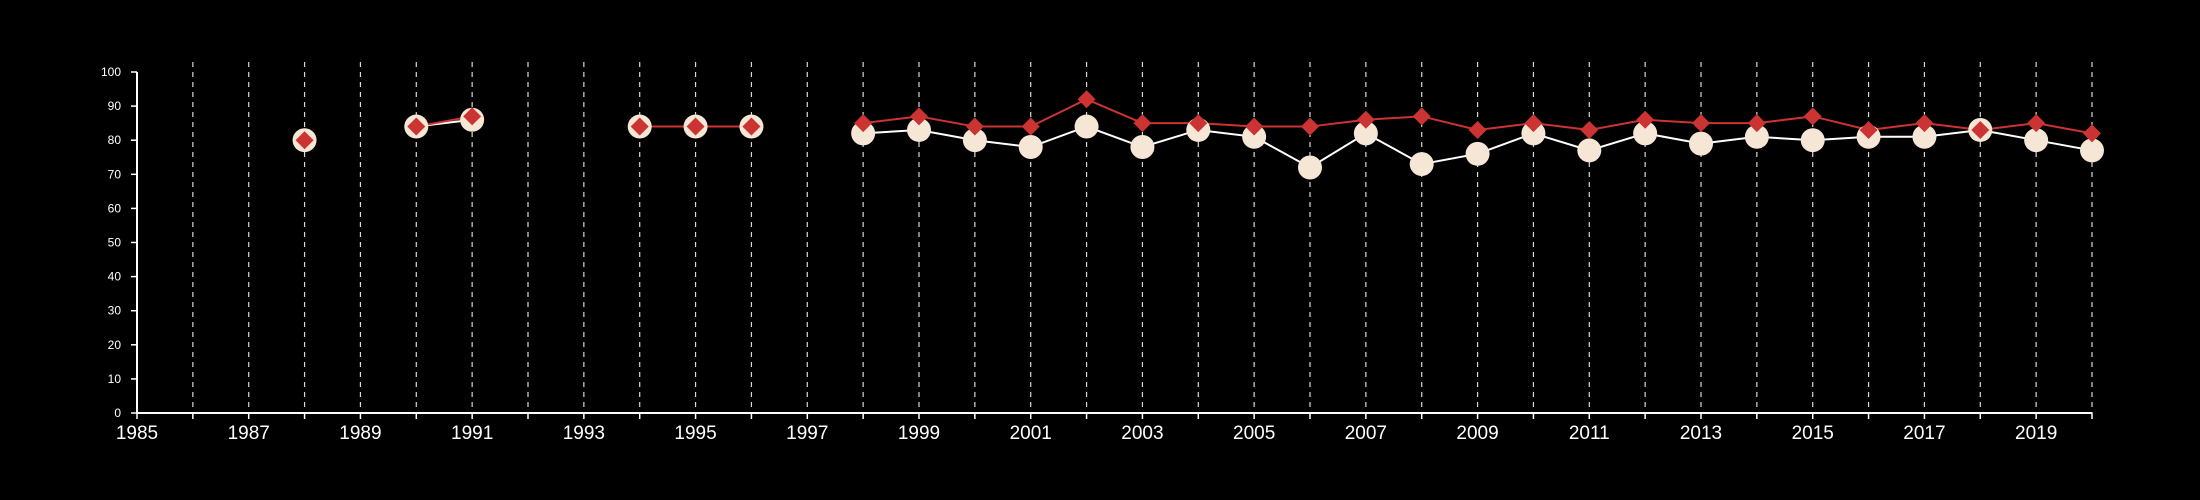 The image size is (2200, 500). Describe the element at coordinates (1868, 129) in the screenshot. I see `series-1-point-2016` at that location.